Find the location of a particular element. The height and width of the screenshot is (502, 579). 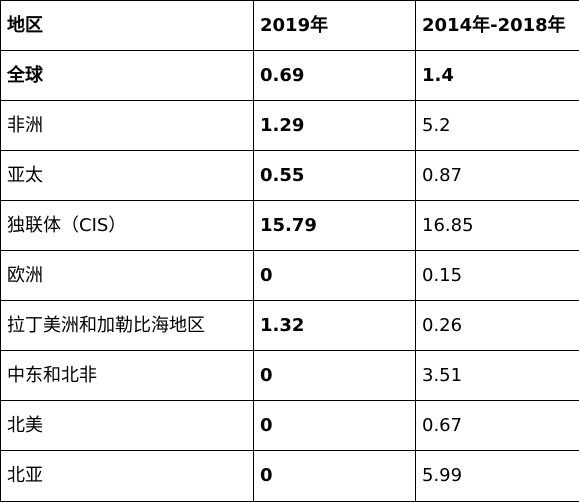

table-row: 拉丁美洲和加勒比海地区 1.32 0.26 is located at coordinates (290, 326).